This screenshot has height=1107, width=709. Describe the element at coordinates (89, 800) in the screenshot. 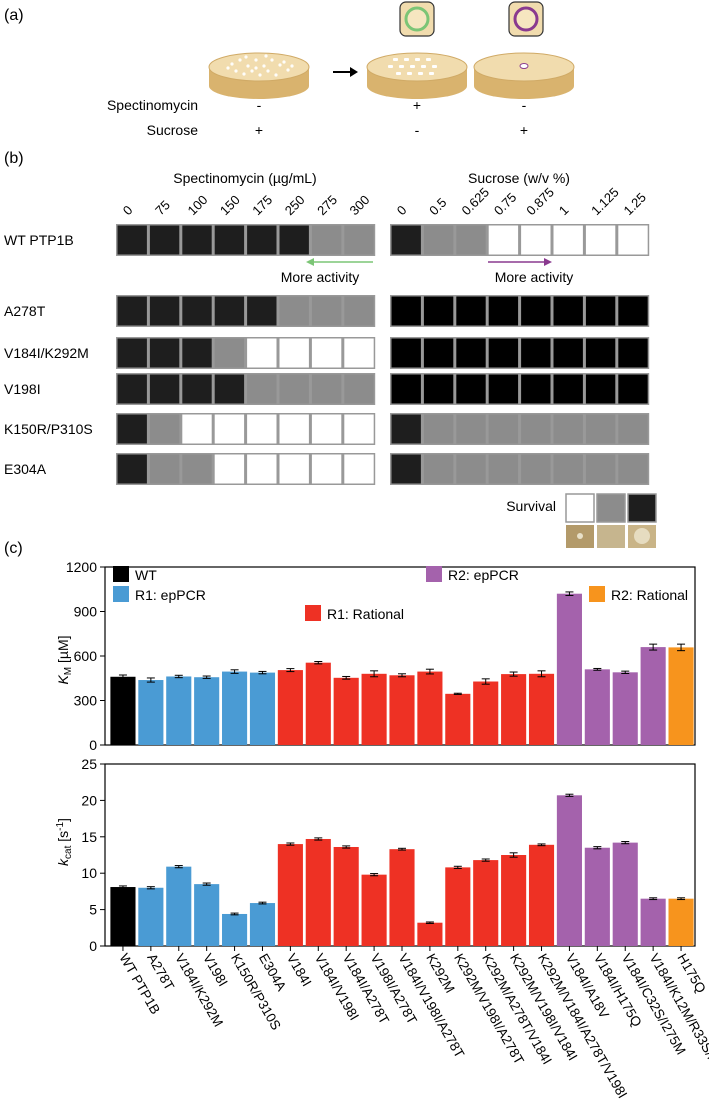

I see `y-tick-label: 20` at that location.